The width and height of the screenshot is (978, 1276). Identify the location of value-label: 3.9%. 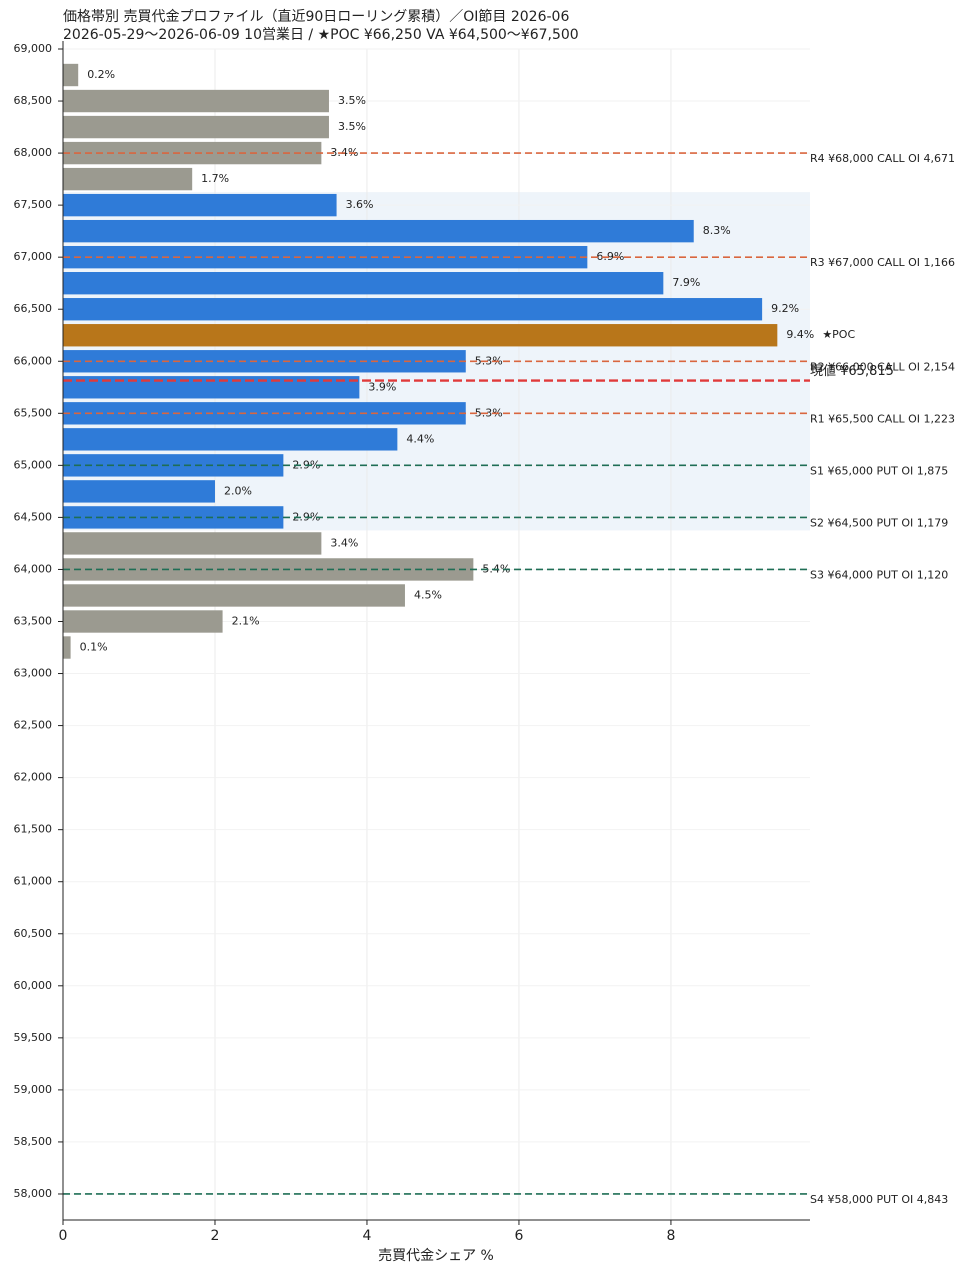
(382, 386).